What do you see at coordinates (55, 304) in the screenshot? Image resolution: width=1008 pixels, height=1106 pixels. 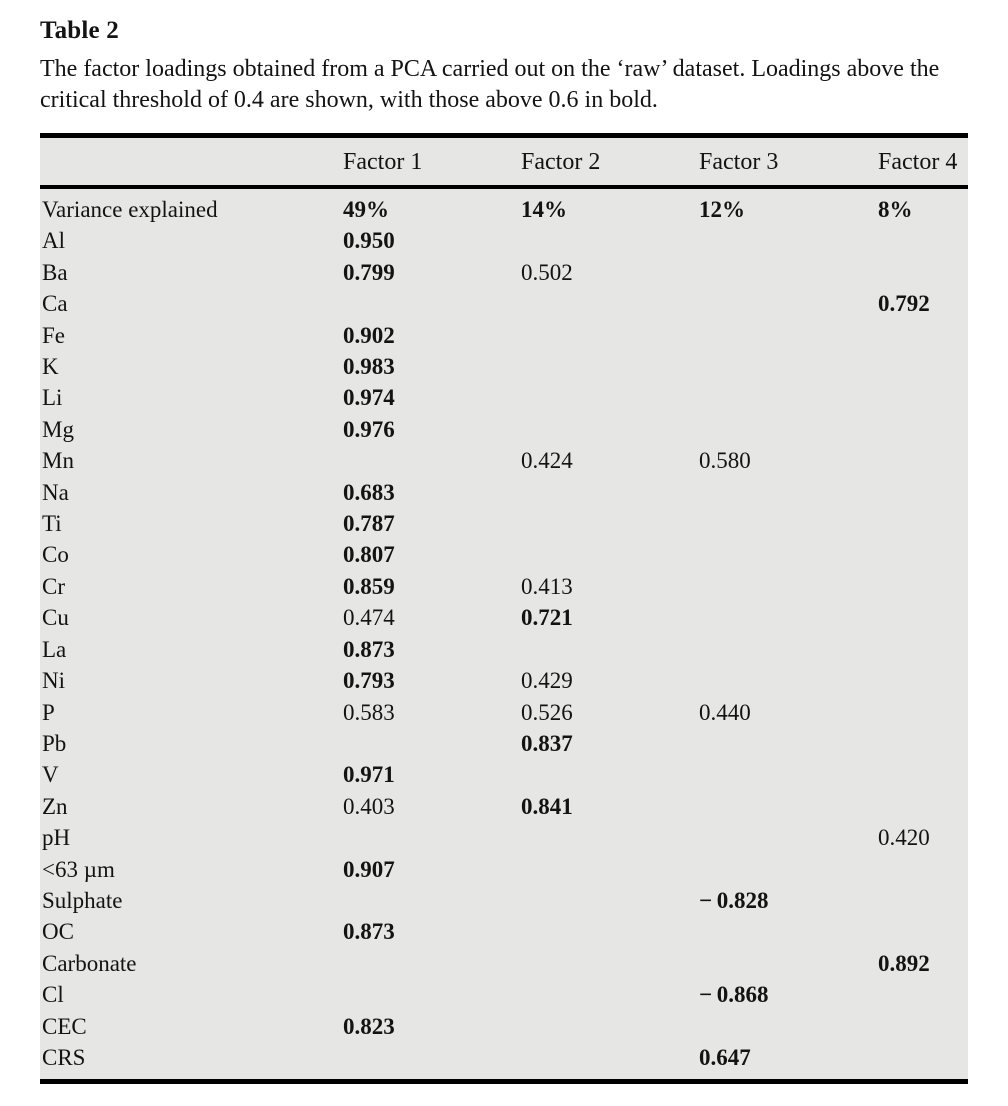 I see `row-label: Ca` at bounding box center [55, 304].